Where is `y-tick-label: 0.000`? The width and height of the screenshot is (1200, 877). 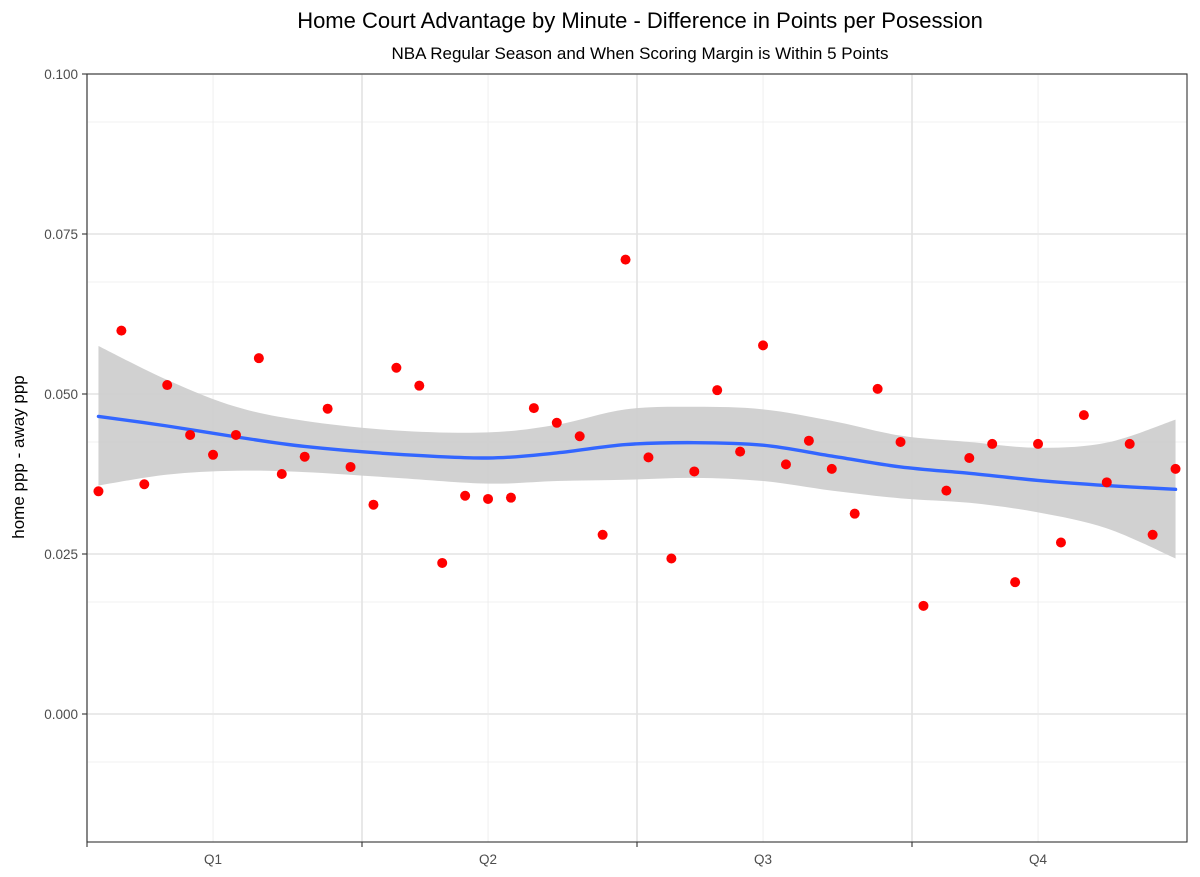 y-tick-label: 0.000 is located at coordinates (61, 714).